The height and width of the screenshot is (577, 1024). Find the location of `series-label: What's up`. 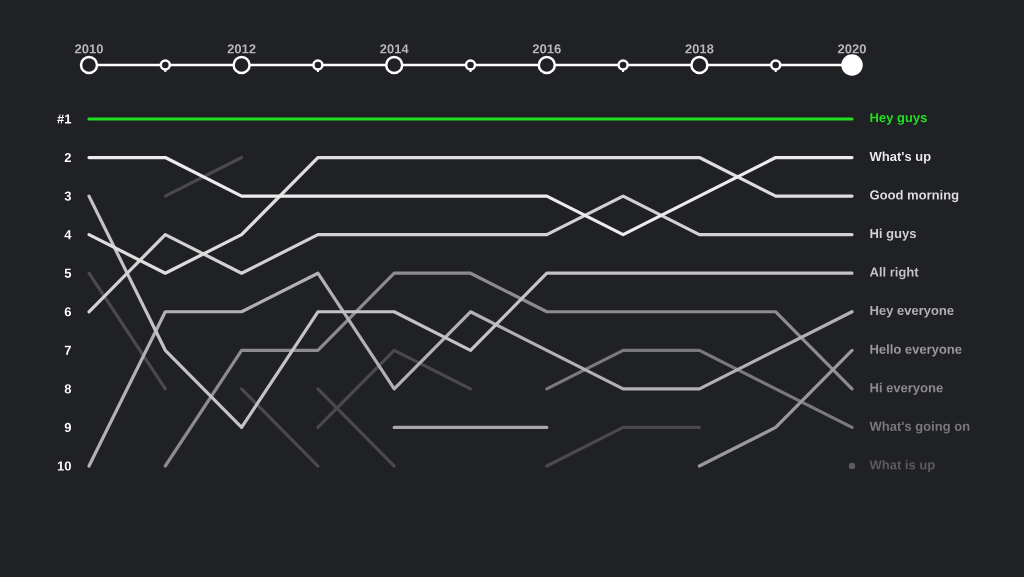

series-label: What's up is located at coordinates (900, 157).